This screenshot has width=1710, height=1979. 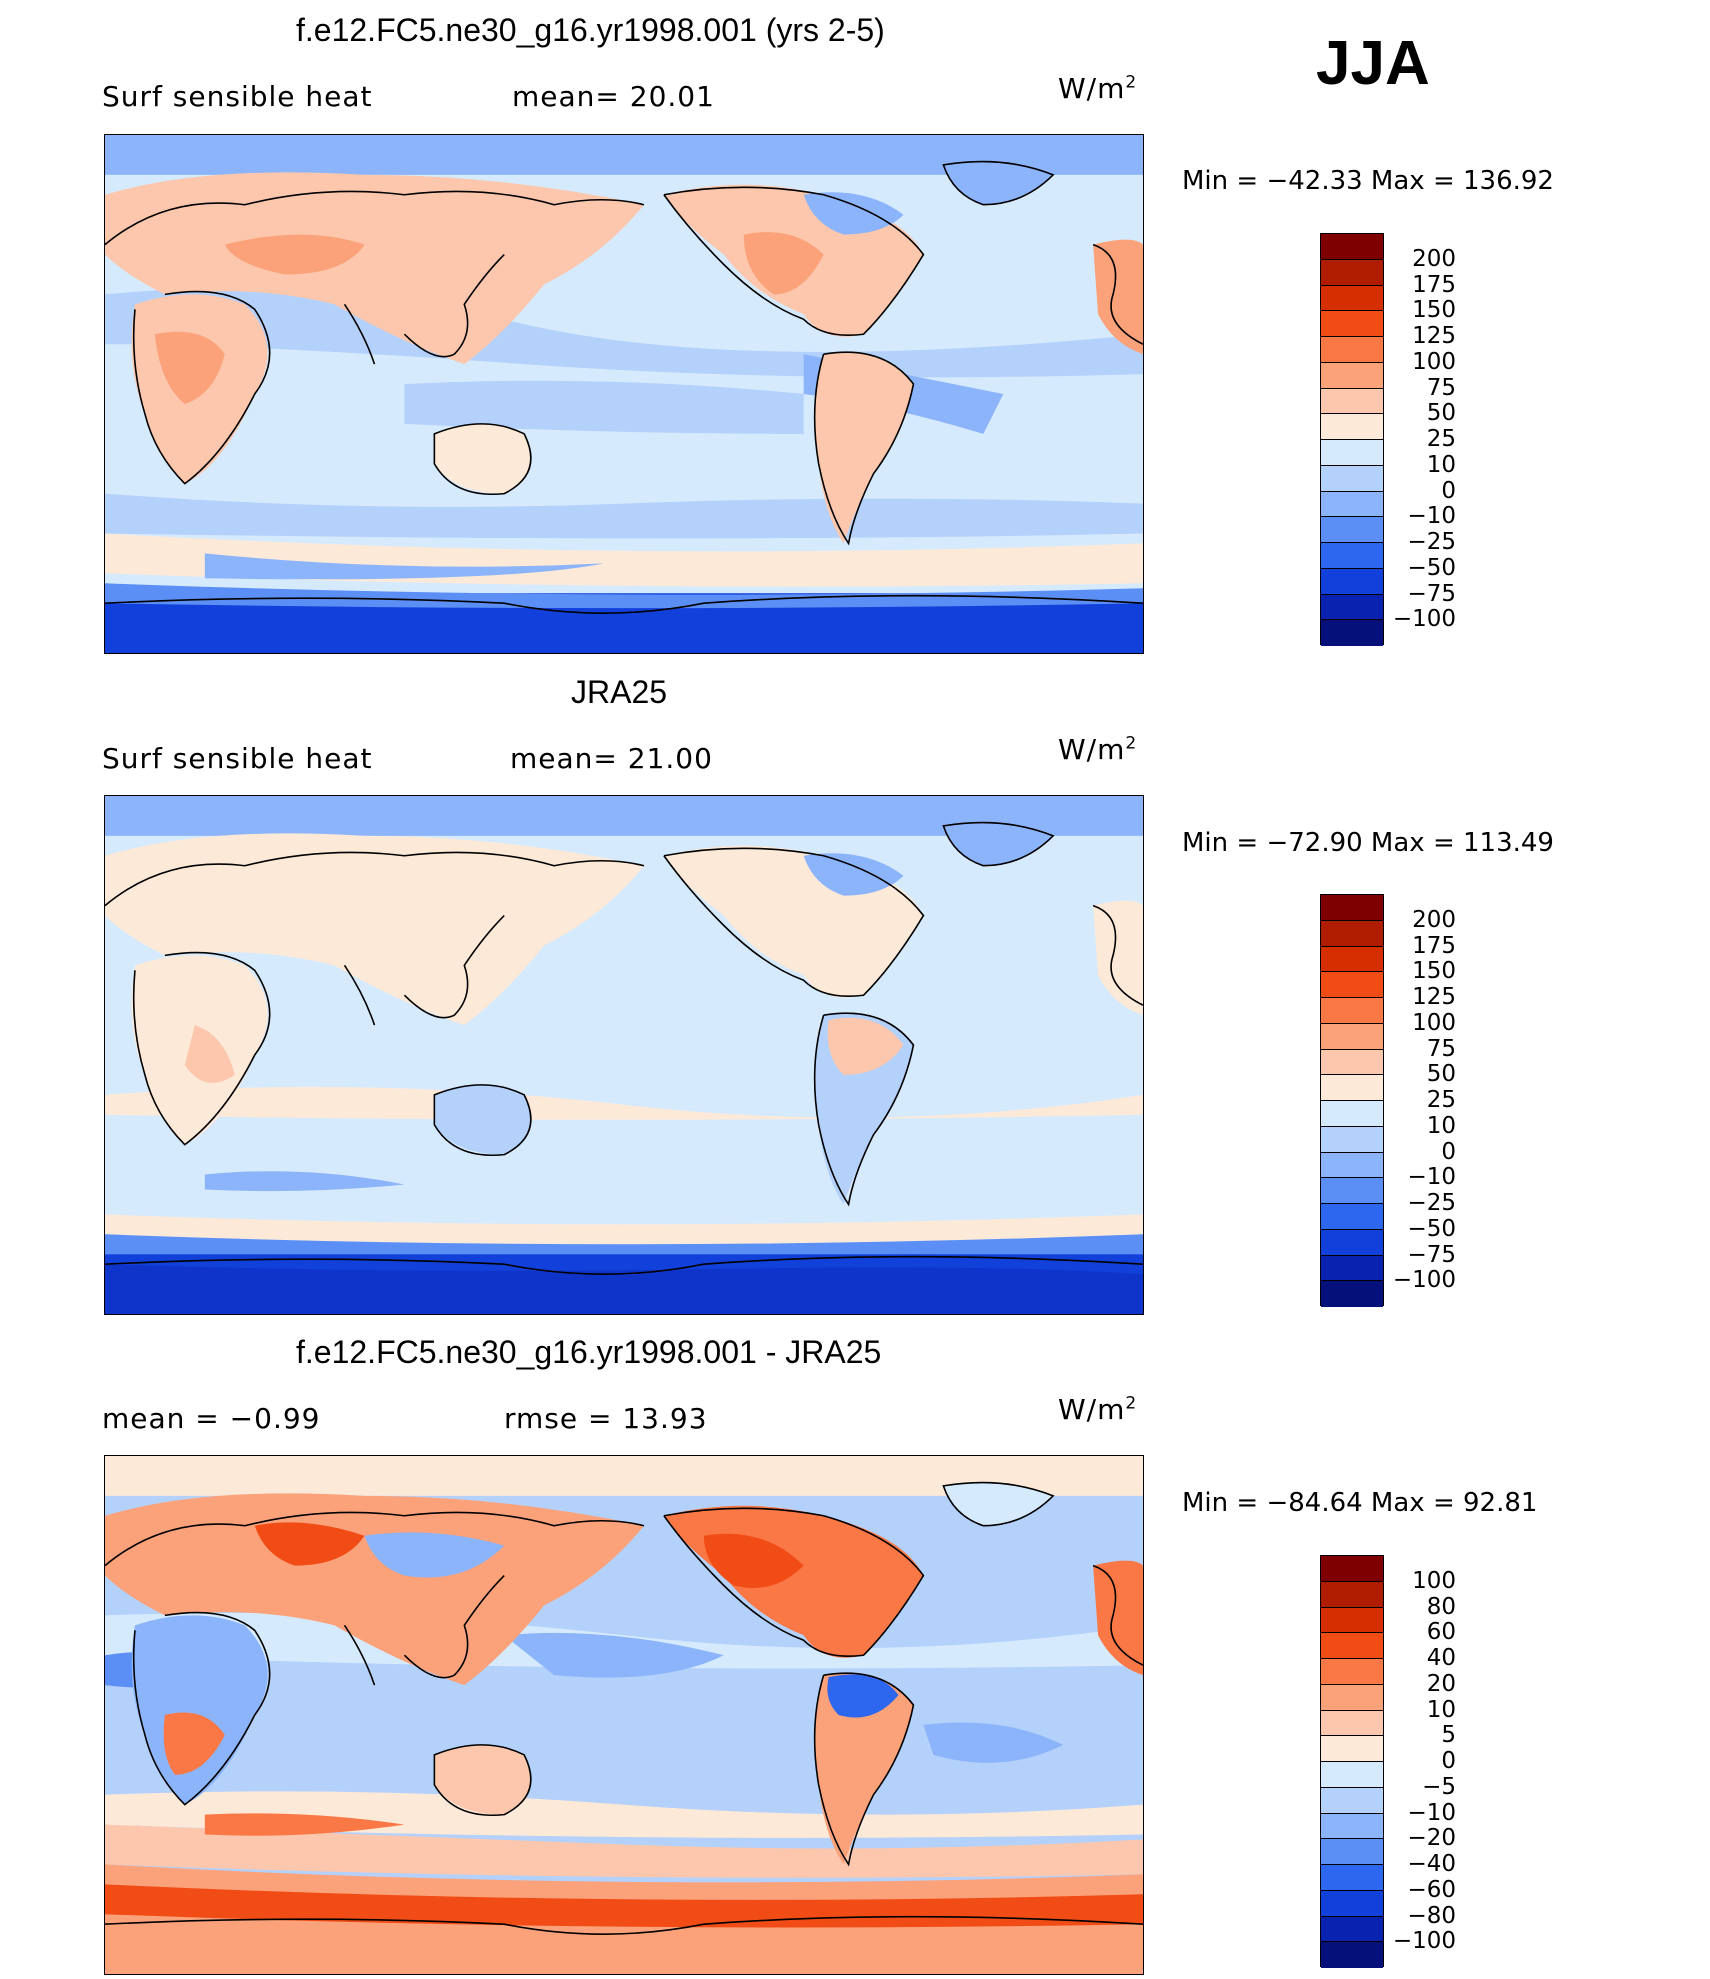 I want to click on panel-3-title: f.e12.FC5.ne30_g16.yr1998.001 - JRA25, so click(x=589, y=1352).